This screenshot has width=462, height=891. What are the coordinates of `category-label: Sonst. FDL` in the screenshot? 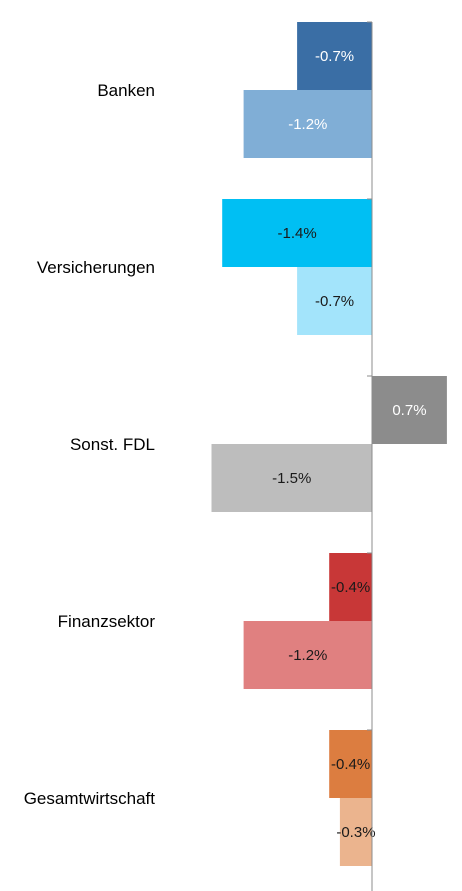 It's located at (112, 444).